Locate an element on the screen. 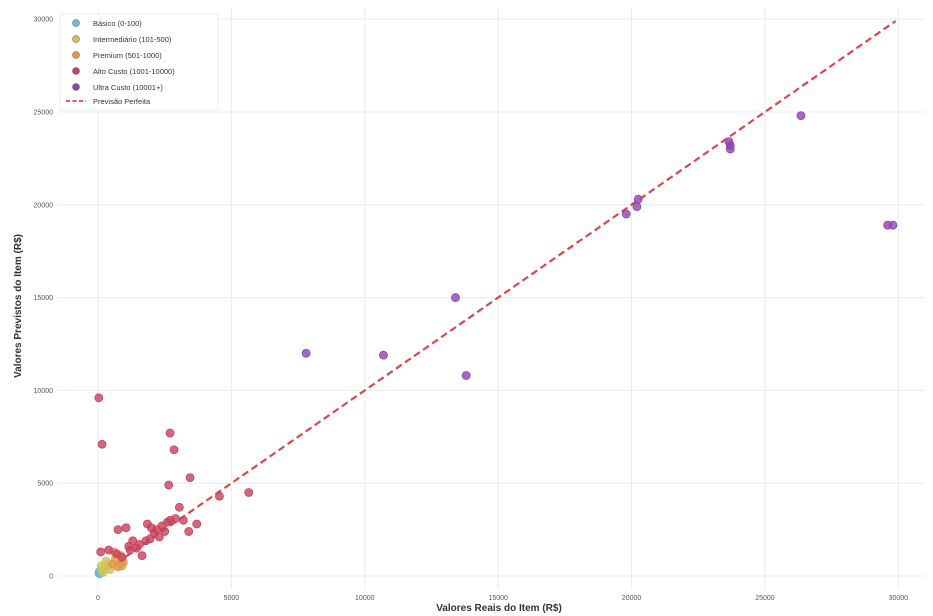 This screenshot has width=933, height=616. legend-box is located at coordinates (139, 62).